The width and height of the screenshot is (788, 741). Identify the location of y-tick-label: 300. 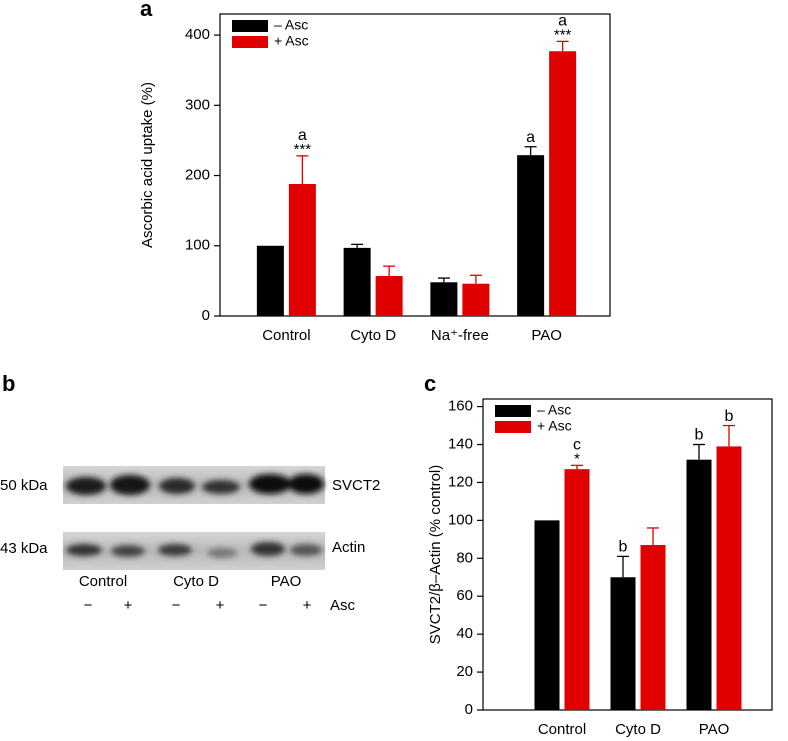
(197, 104).